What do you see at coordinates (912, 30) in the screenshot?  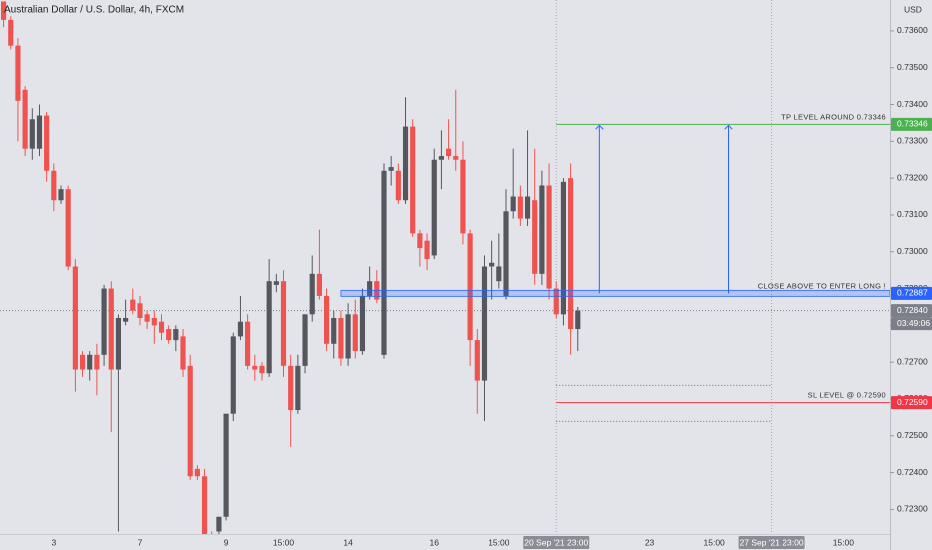 I see `y-tick-label: 0.73600` at bounding box center [912, 30].